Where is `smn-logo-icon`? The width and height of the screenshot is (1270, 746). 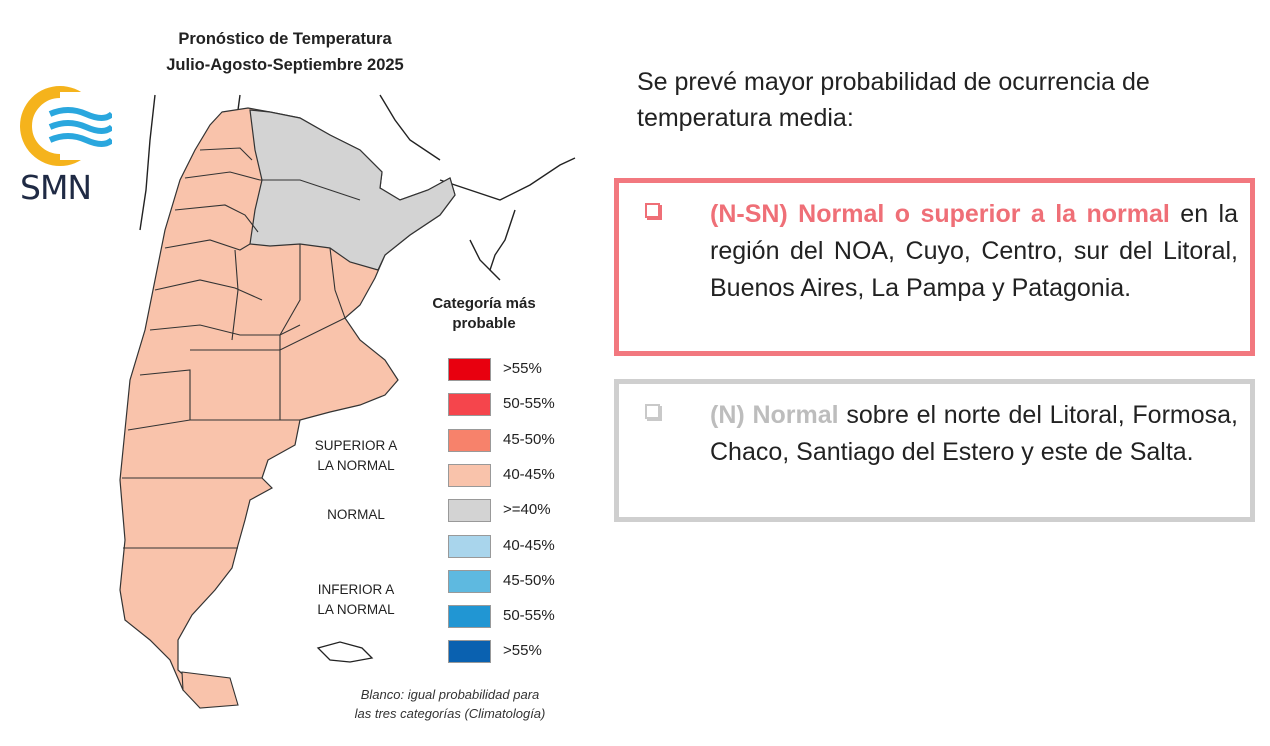
smn-logo-icon is located at coordinates (66, 126).